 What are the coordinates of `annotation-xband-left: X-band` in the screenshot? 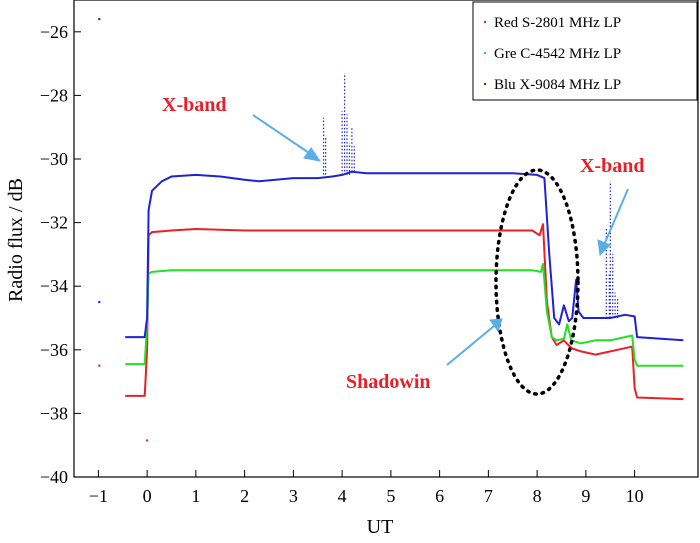 It's located at (194, 105).